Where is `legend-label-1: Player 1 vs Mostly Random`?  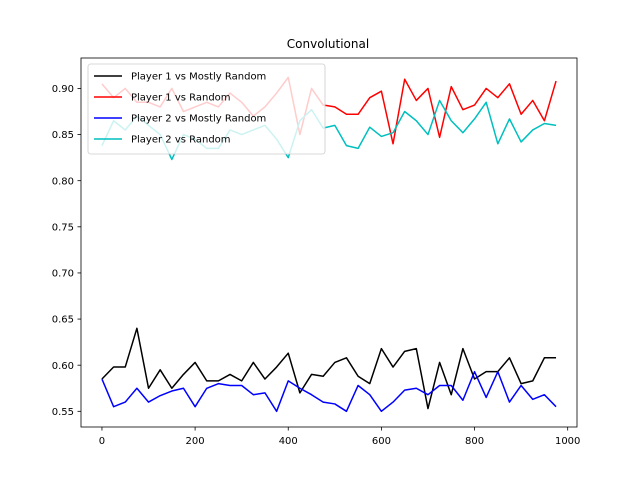 legend-label-1: Player 1 vs Mostly Random is located at coordinates (198, 77).